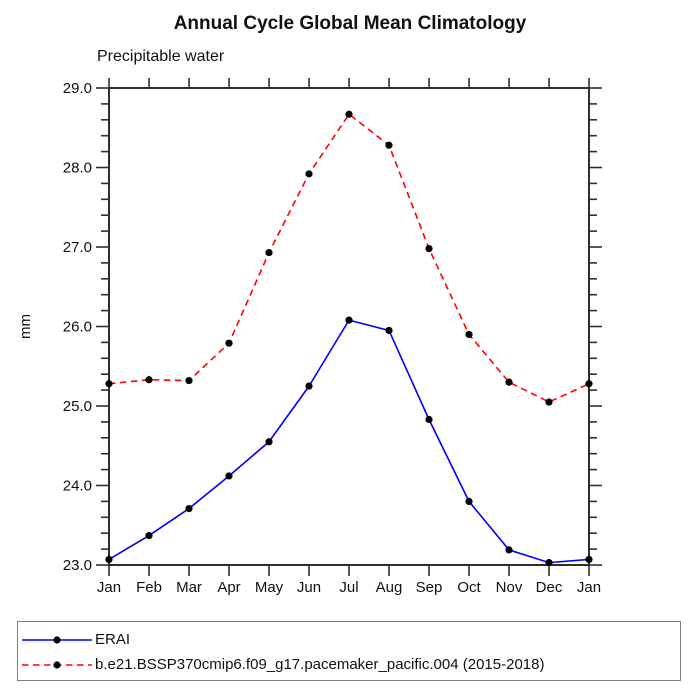  What do you see at coordinates (77, 486) in the screenshot?
I see `svg-text: 24.0` at bounding box center [77, 486].